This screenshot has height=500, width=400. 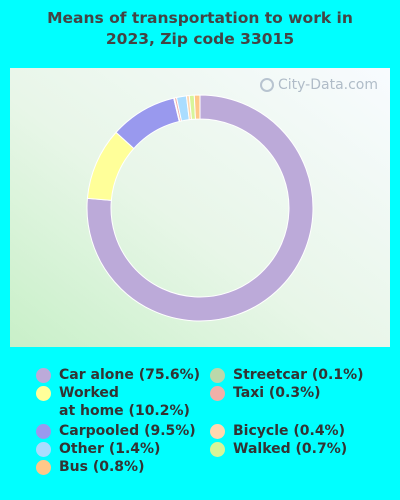 I want to click on legend-item-taxi: Taxi (0.3%), so click(x=265, y=393).